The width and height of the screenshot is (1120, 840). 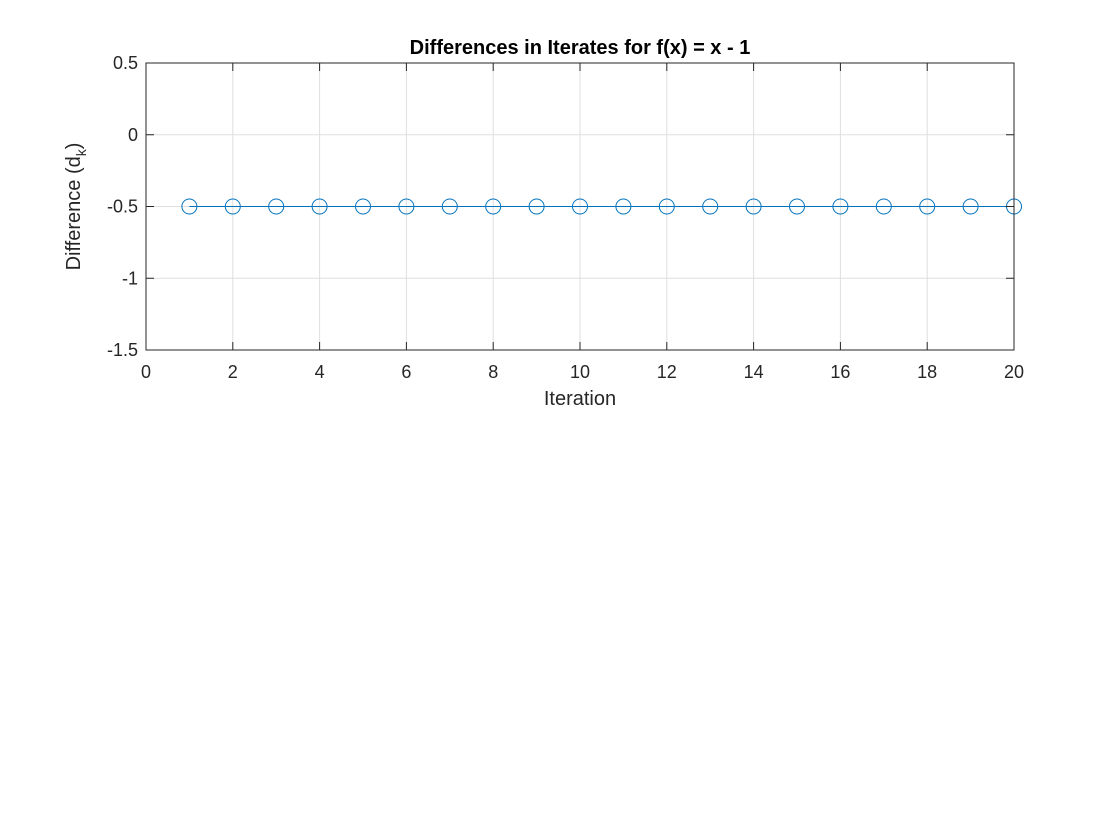 I want to click on x-tick-label: 12, so click(x=667, y=372).